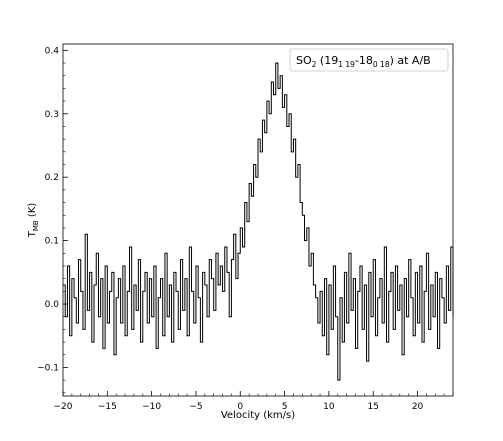  What do you see at coordinates (48, 368) in the screenshot?
I see `y-tick-label: −0.1` at bounding box center [48, 368].